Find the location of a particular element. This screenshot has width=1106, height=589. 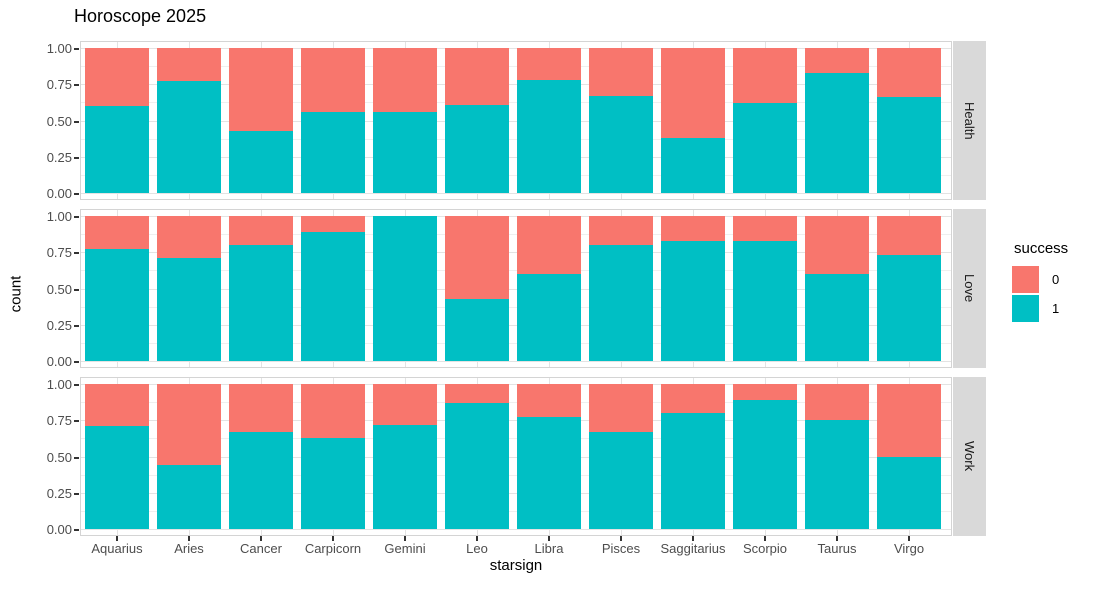

legend: success 0 1 is located at coordinates (1040, 282).